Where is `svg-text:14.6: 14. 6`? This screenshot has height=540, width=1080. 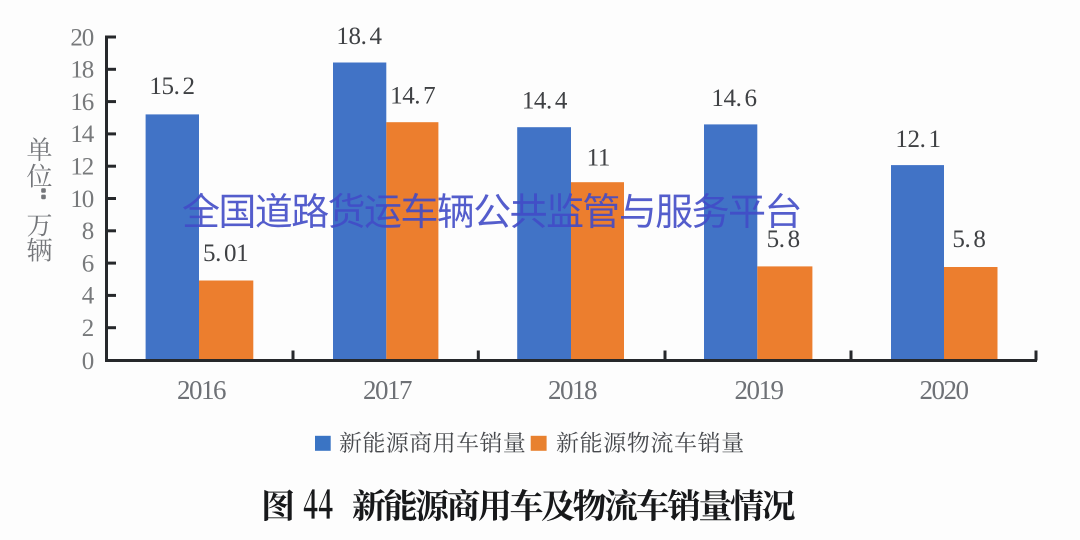 svg-text:14.6: 14. 6 is located at coordinates (733, 98).